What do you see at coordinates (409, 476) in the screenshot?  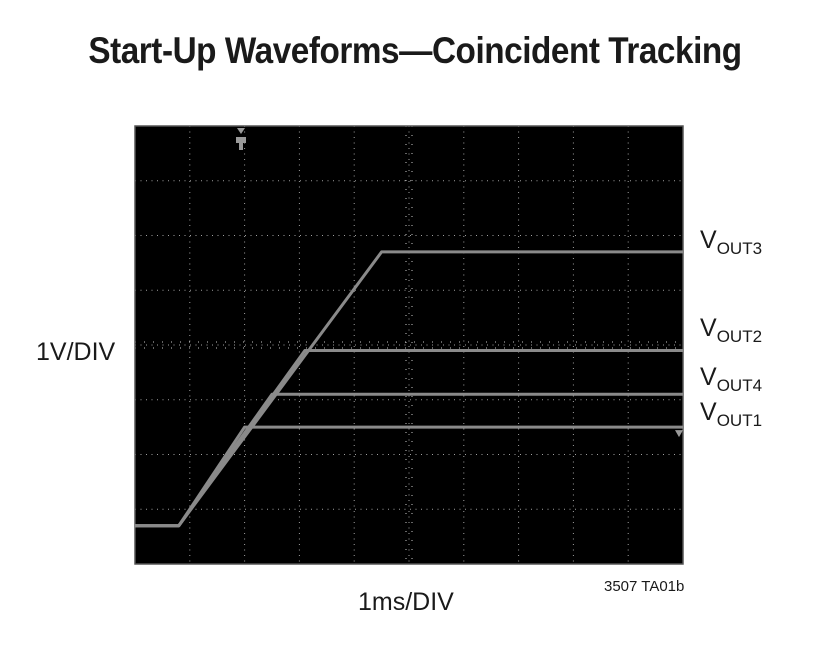 I see `trace-vout1` at bounding box center [409, 476].